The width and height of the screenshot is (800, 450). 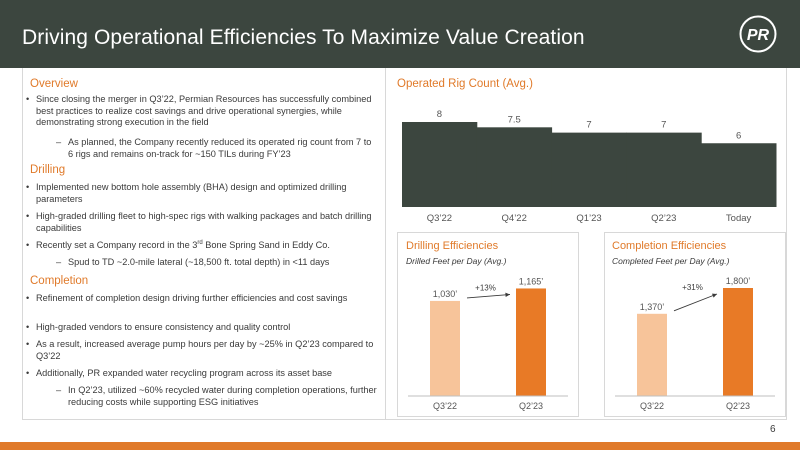 I want to click on rig-count-category-4: Today, so click(x=739, y=218).